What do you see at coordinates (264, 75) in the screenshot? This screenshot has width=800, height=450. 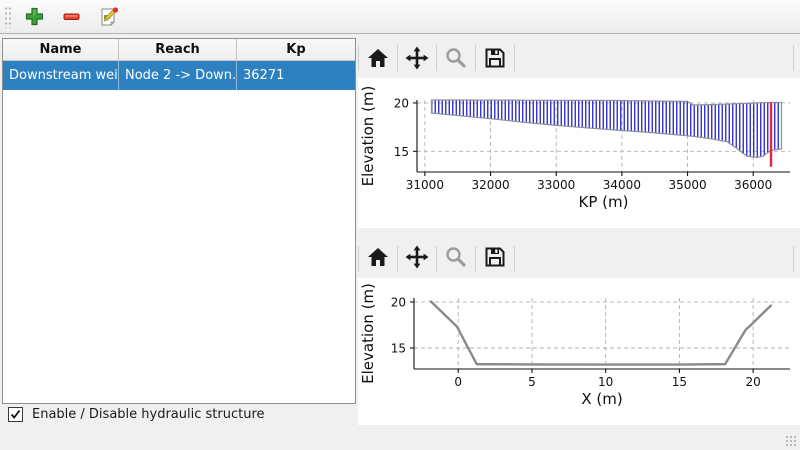 I see `cell-kp: 36271` at bounding box center [264, 75].